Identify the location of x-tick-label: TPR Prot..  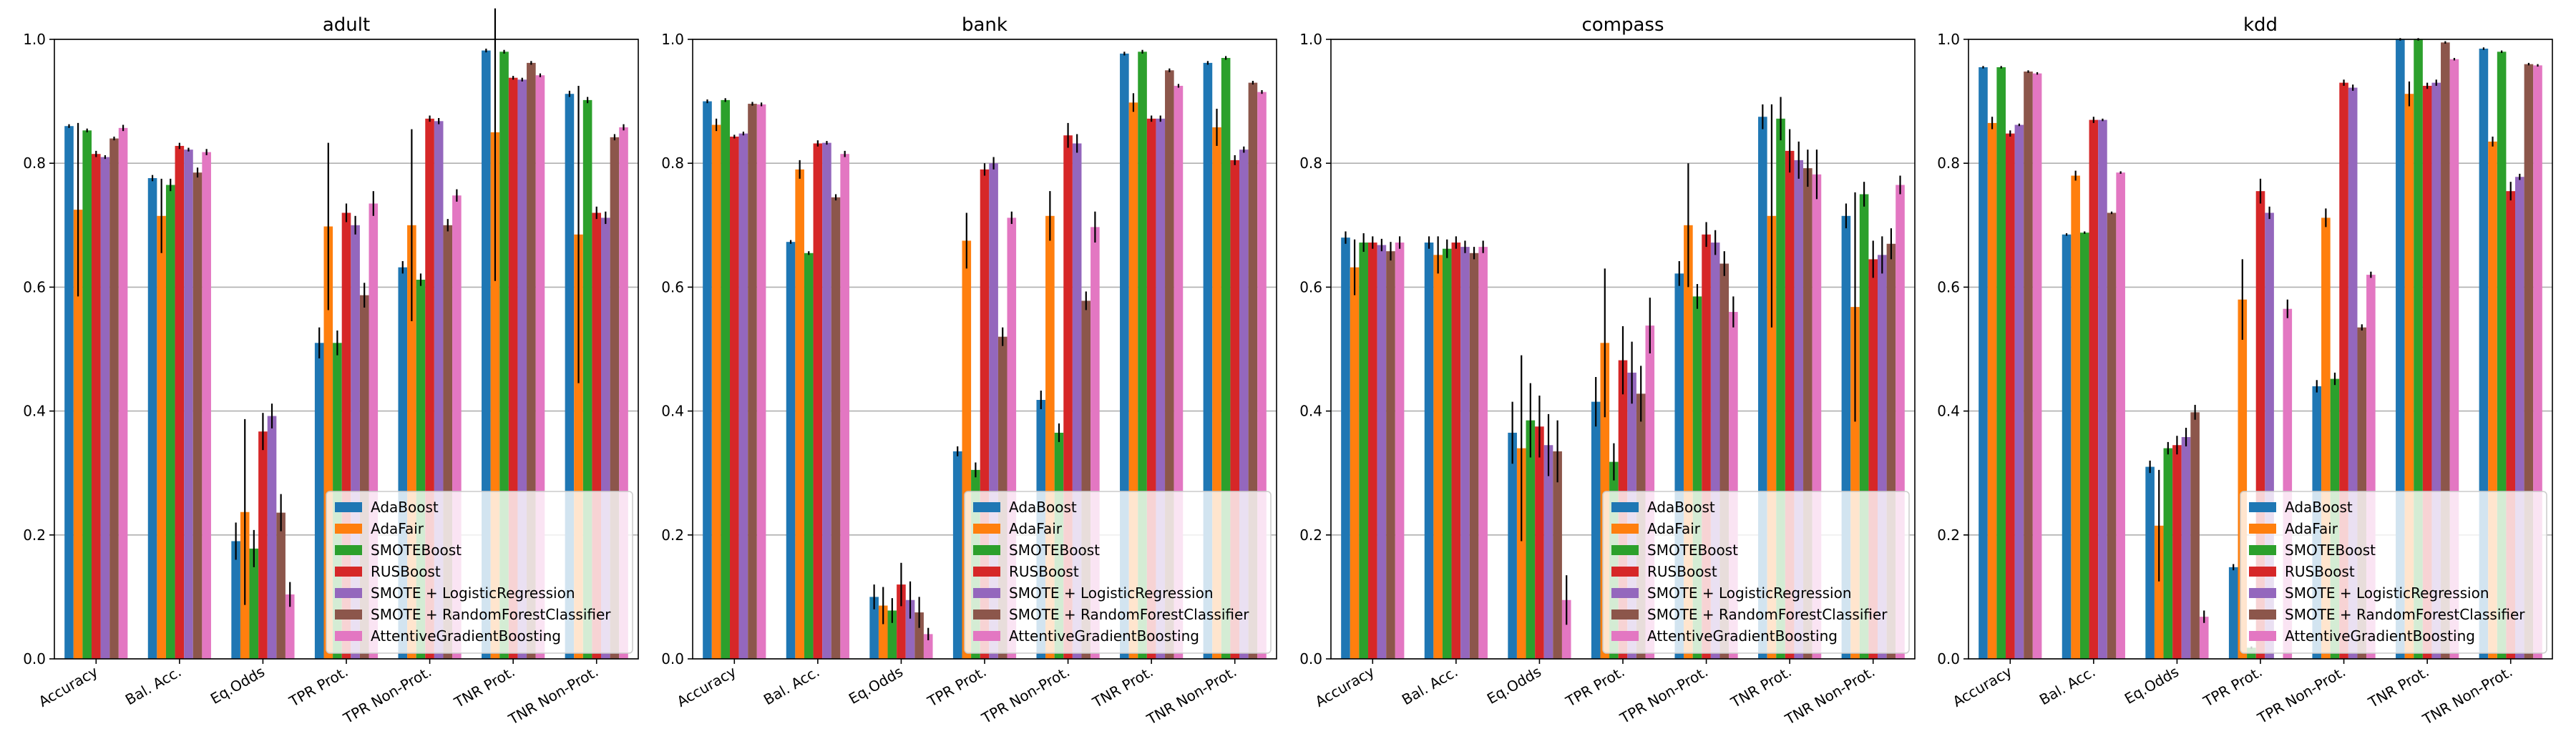
(2232, 687).